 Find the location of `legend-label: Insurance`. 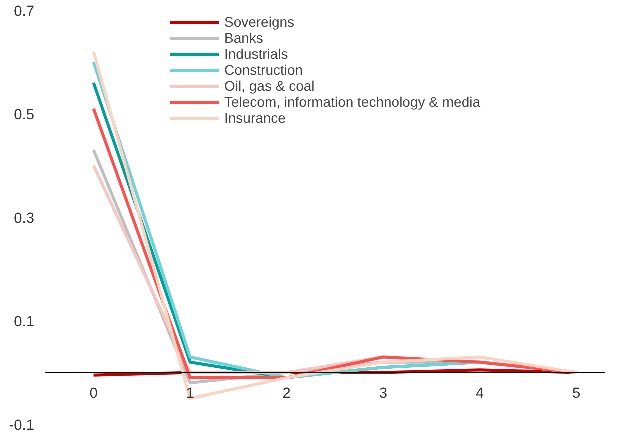

legend-label: Insurance is located at coordinates (255, 118).